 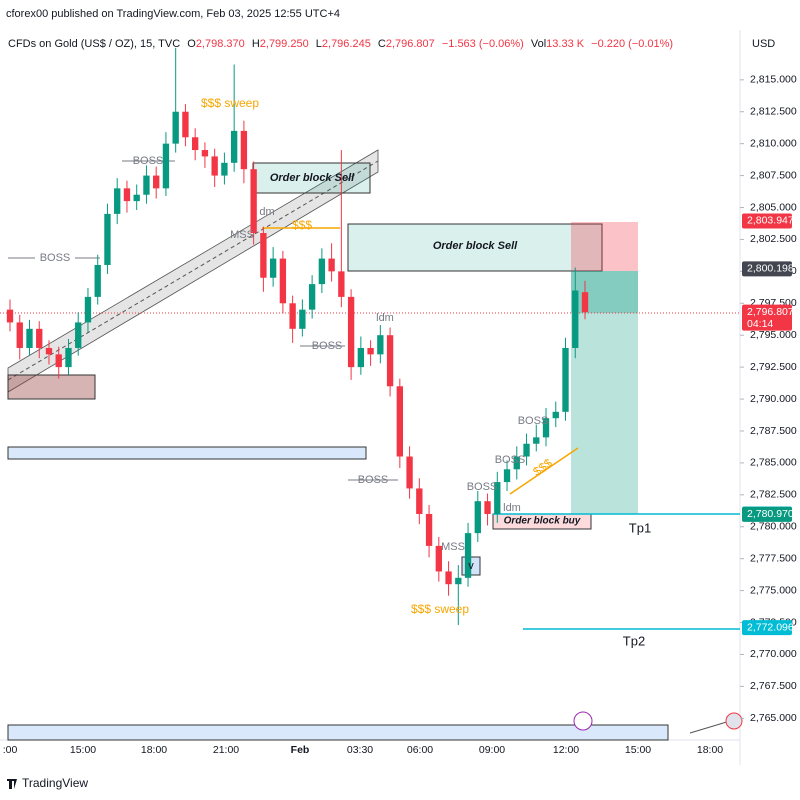 I want to click on sweep-label: $$$ sweep, so click(x=440, y=609).